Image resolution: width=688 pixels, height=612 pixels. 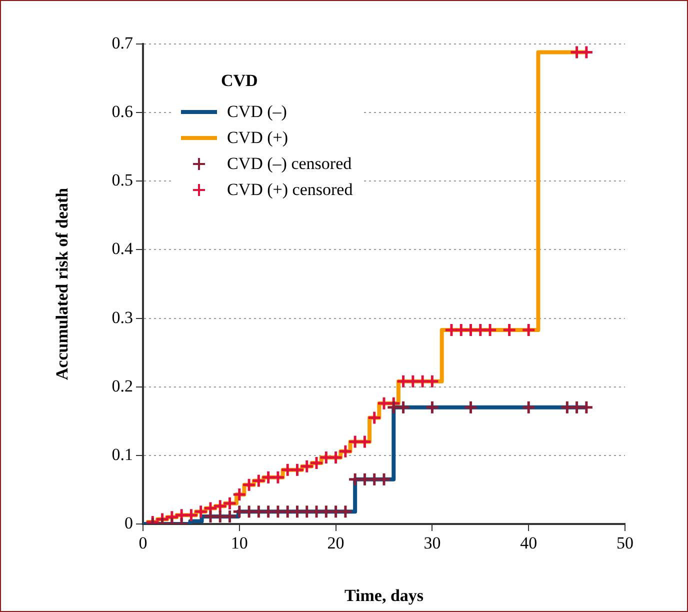 I want to click on y-tick-label: 0.3, so click(x=122, y=317).